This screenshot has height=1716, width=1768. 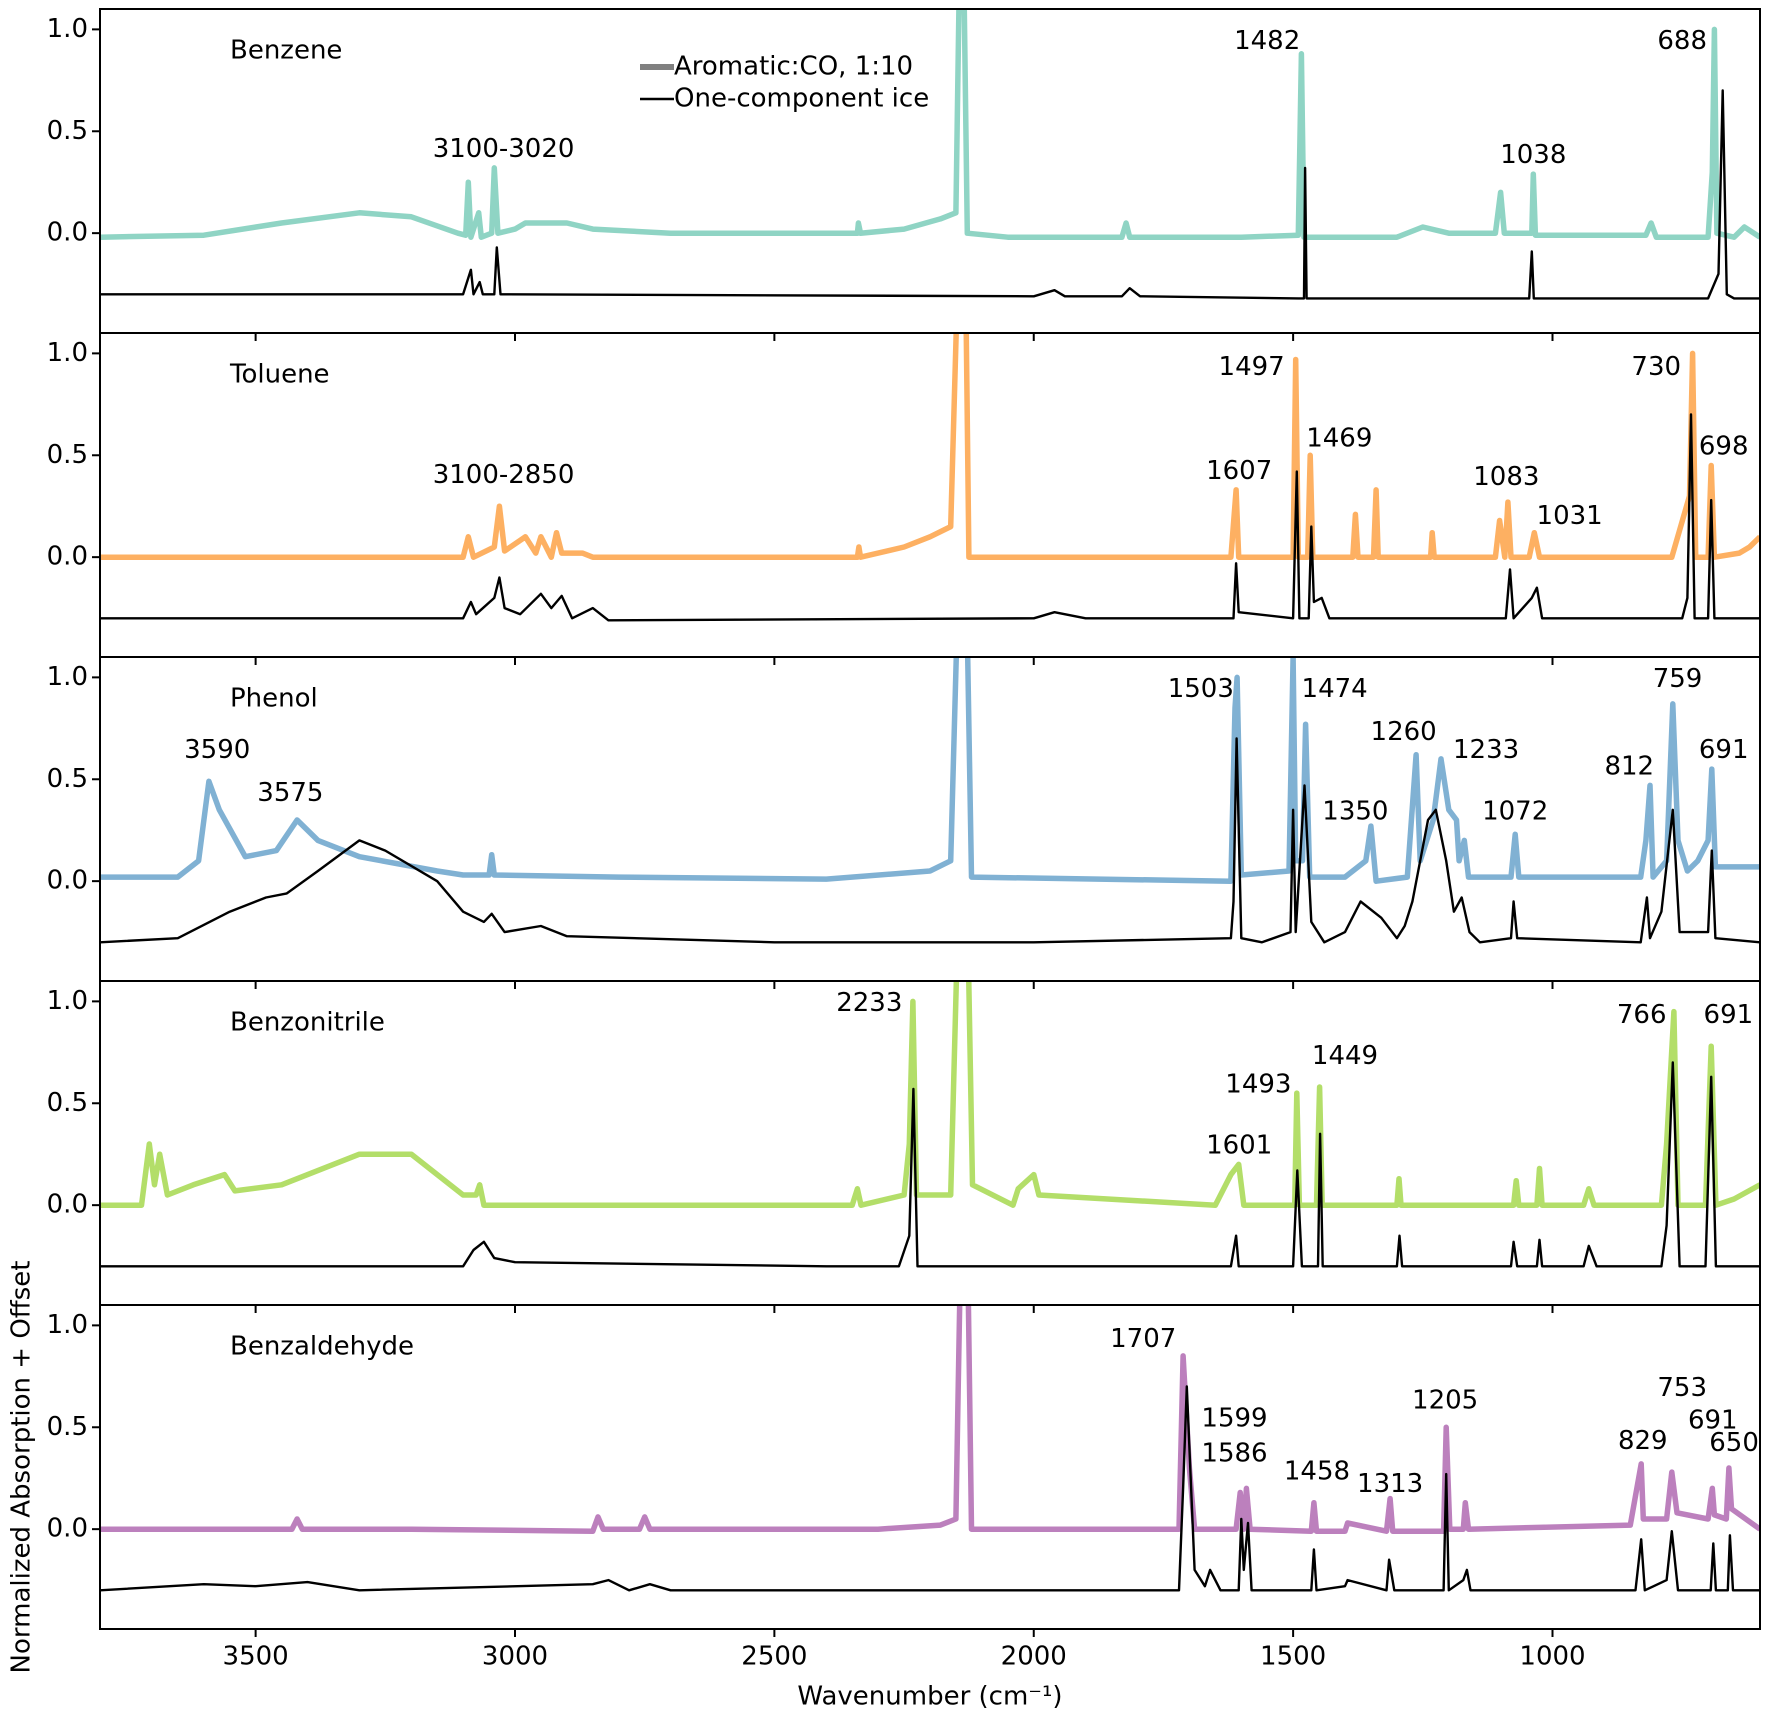 I want to click on x-tick-label: 2500, so click(x=774, y=1657).